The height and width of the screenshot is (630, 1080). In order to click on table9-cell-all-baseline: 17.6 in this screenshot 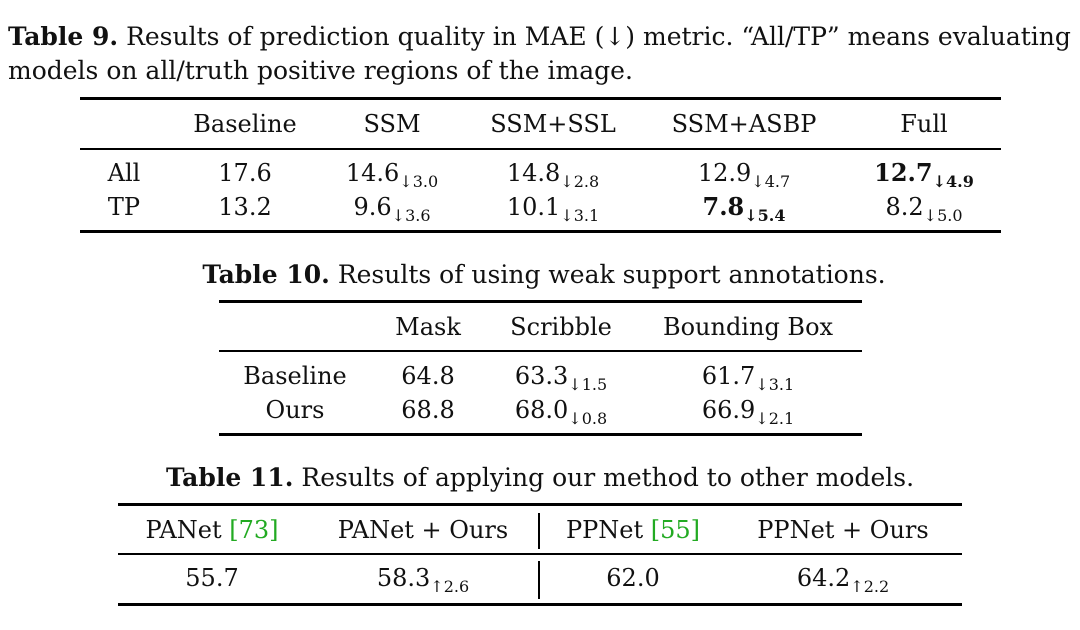, I will do `click(245, 173)`.